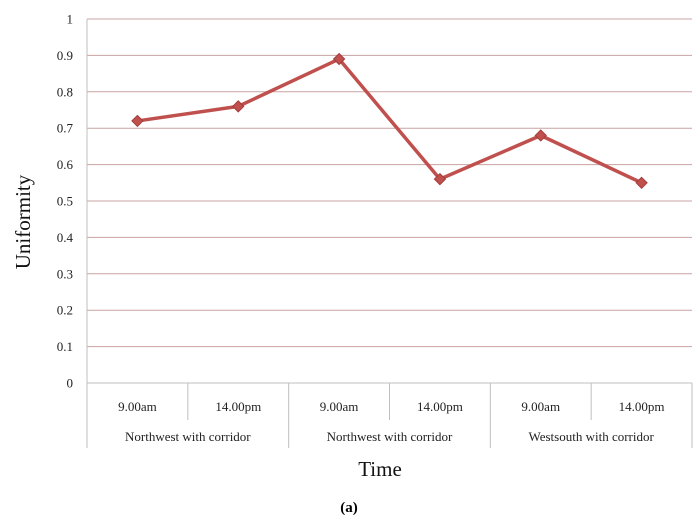 Image resolution: width=696 pixels, height=519 pixels. Describe the element at coordinates (65, 164) in the screenshot. I see `y-tick-label: 0.6` at that location.